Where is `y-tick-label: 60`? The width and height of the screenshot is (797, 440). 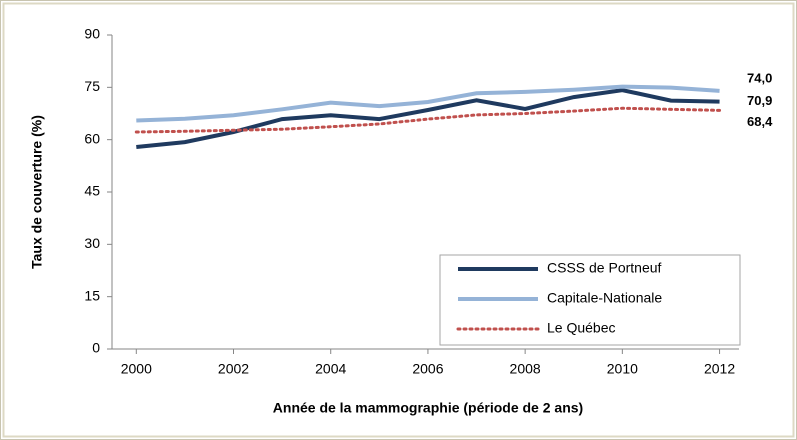 y-tick-label: 60 is located at coordinates (92, 138).